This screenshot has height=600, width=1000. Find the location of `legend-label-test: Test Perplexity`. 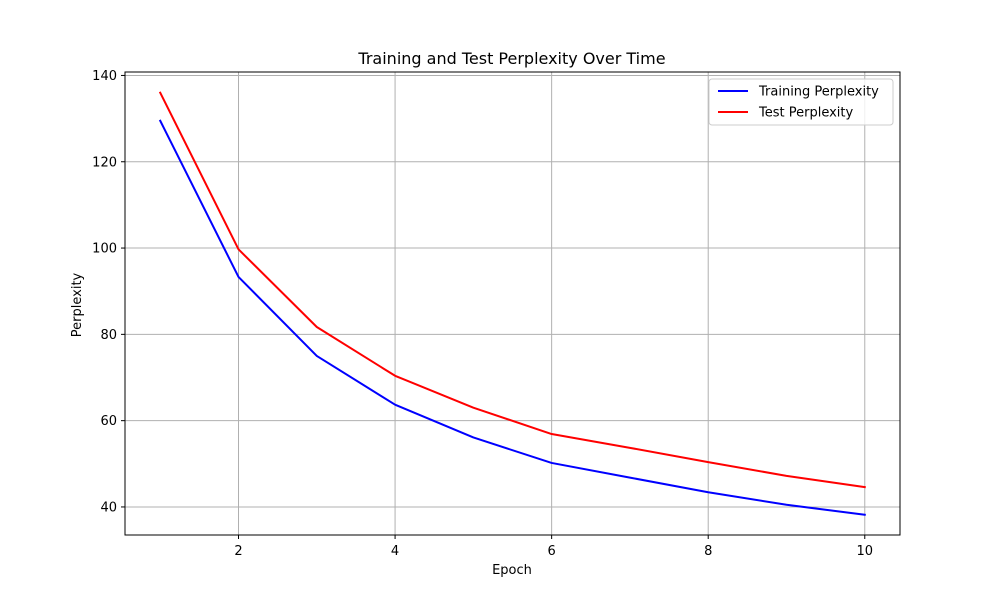

legend-label-test: Test Perplexity is located at coordinates (805, 113).